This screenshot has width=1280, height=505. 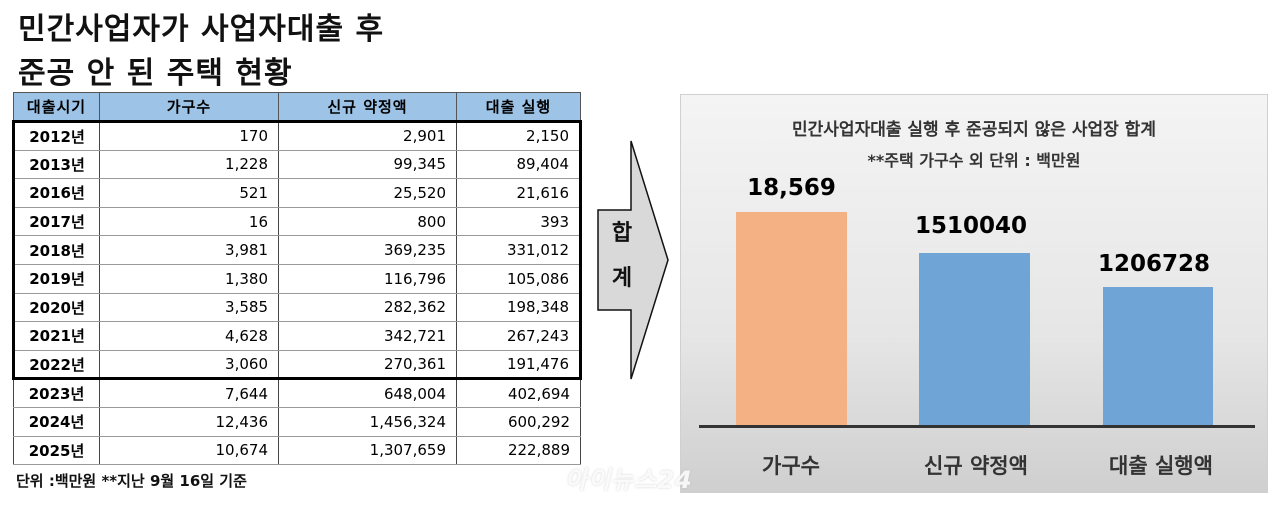 I want to click on cell-loan-executed: 191,476, so click(x=519, y=365).